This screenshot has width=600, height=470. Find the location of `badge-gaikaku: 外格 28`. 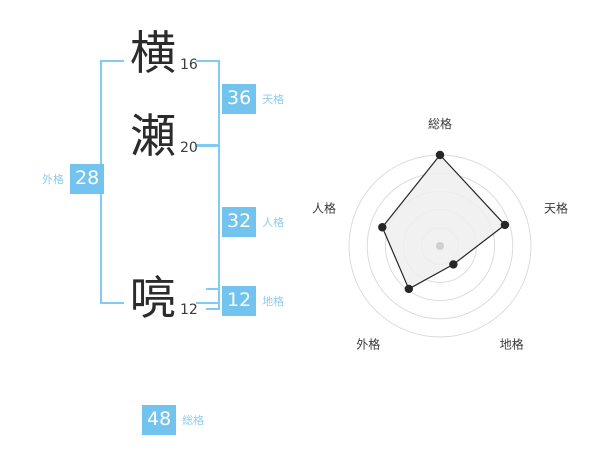

badge-gaikaku: 外格 28 is located at coordinates (73, 179).